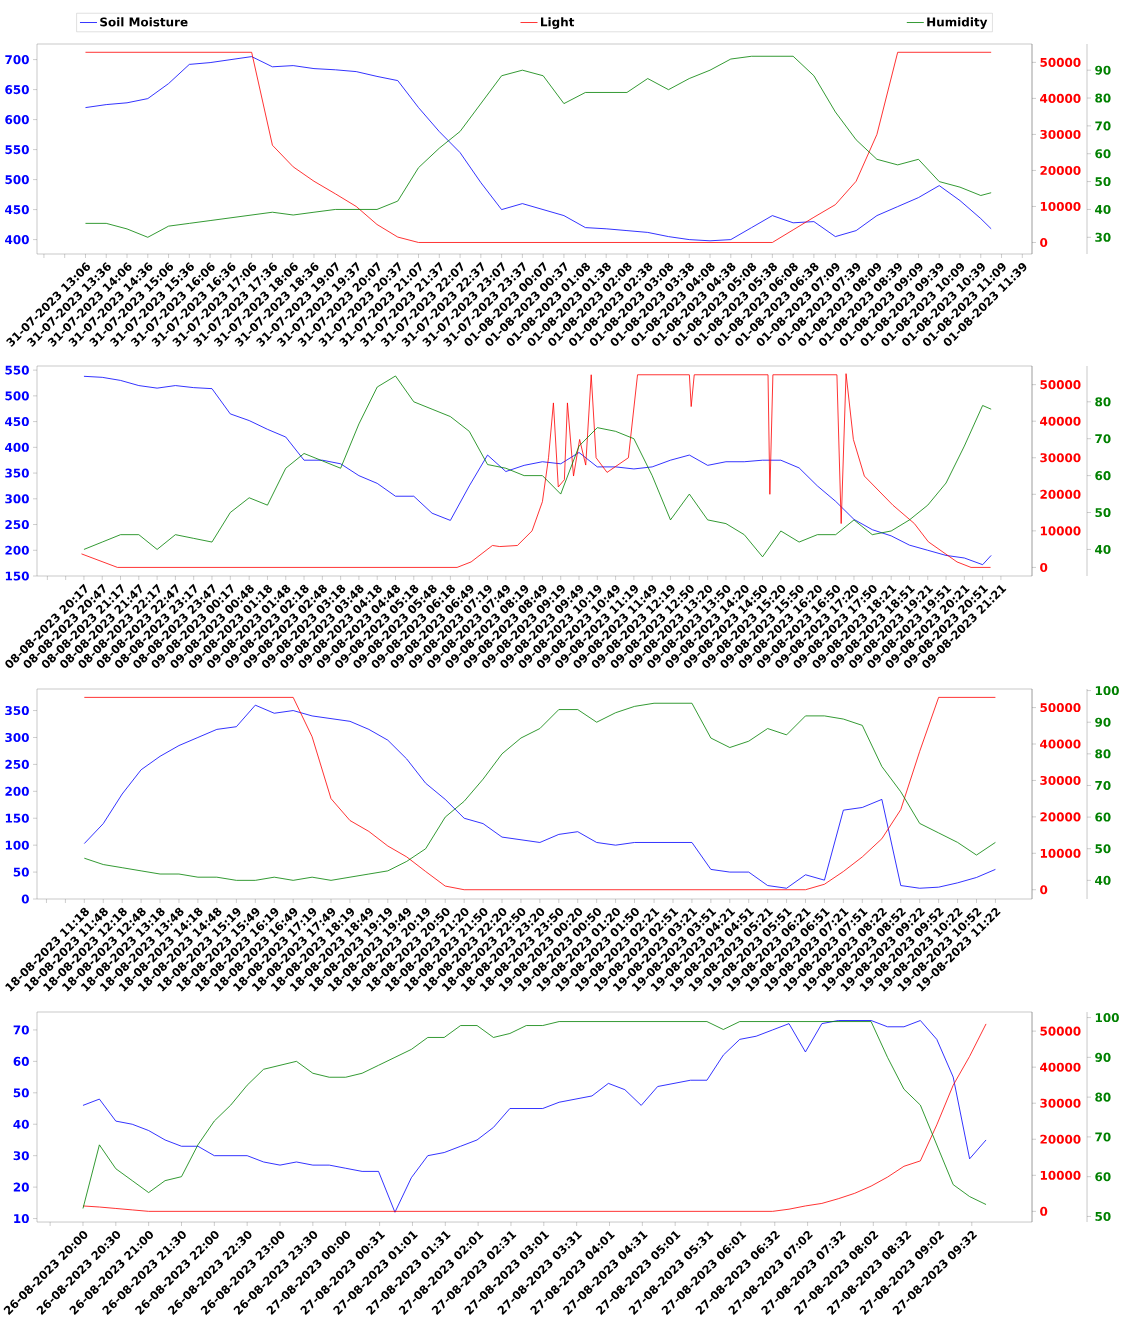 This screenshot has width=1136, height=1320. I want to click on y-tick-label: 10, so click(21, 1219).